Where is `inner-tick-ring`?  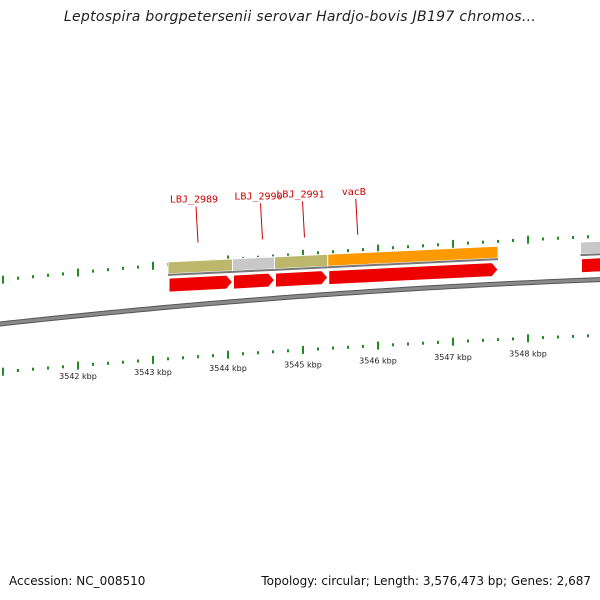 inner-tick-ring is located at coordinates (295, 355).